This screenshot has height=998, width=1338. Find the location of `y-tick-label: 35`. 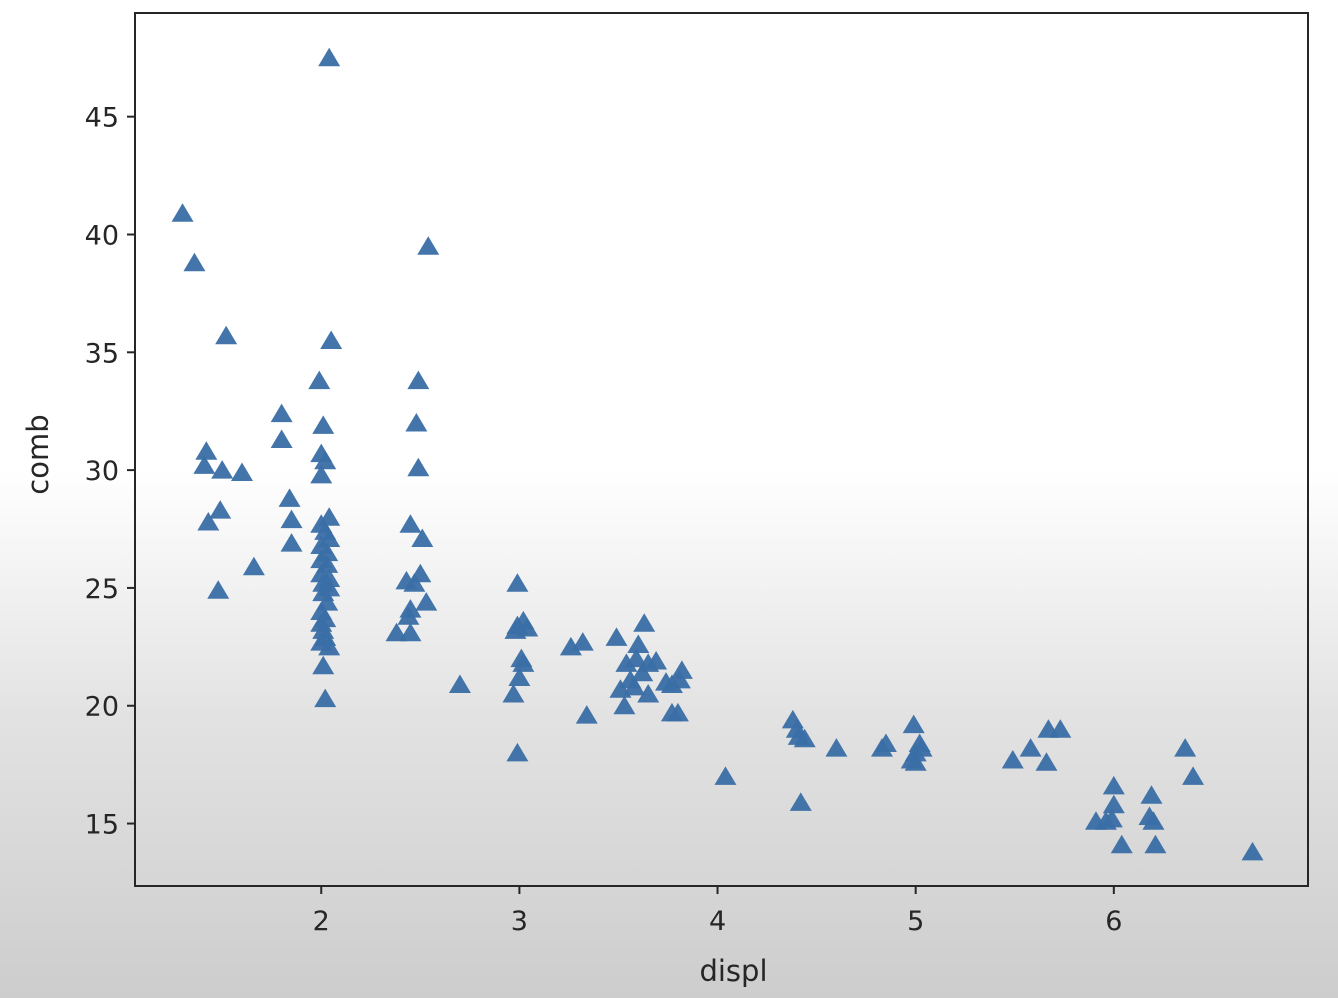

y-tick-label: 35 is located at coordinates (102, 353).